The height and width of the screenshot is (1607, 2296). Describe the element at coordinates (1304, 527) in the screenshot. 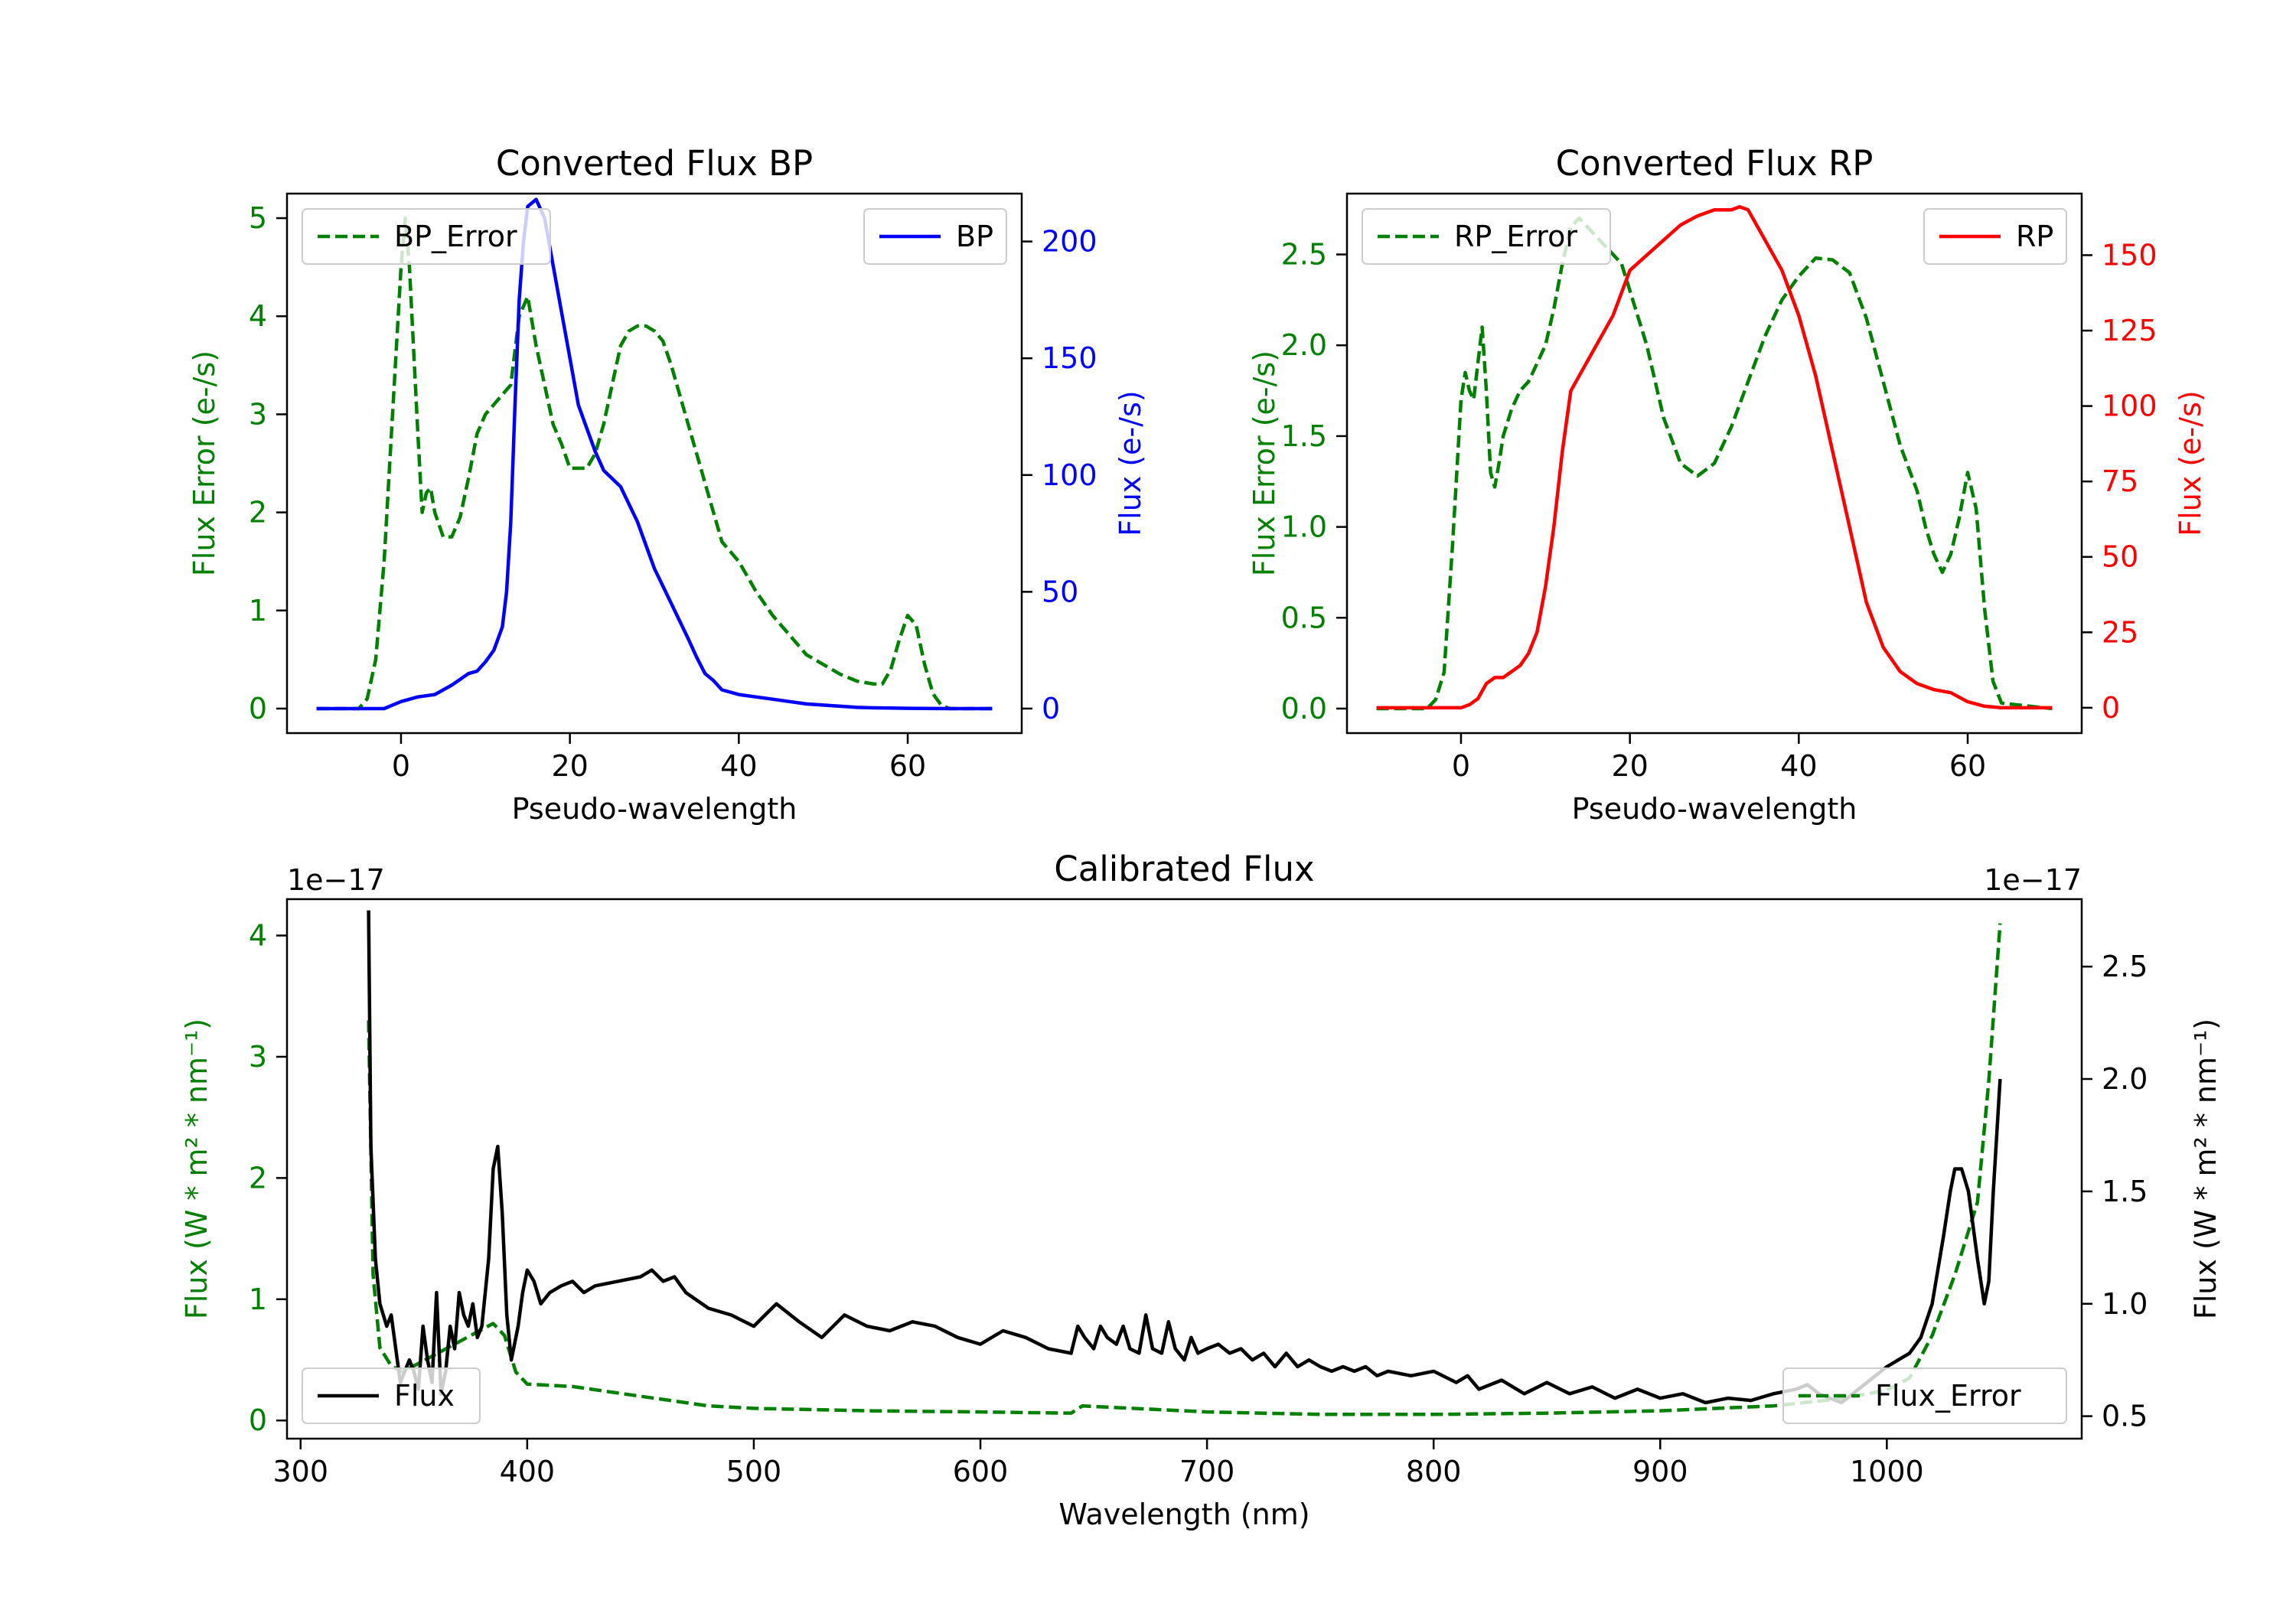

I see `y-left-tick-label: 1.0` at that location.